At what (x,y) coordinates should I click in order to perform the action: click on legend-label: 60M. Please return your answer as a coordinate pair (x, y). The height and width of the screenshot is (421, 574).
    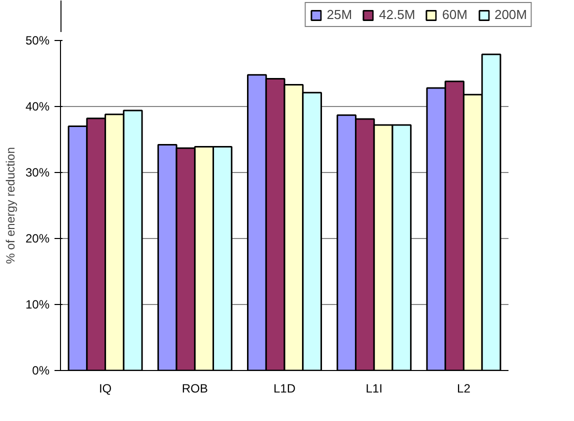
    Looking at the image, I should click on (455, 14).